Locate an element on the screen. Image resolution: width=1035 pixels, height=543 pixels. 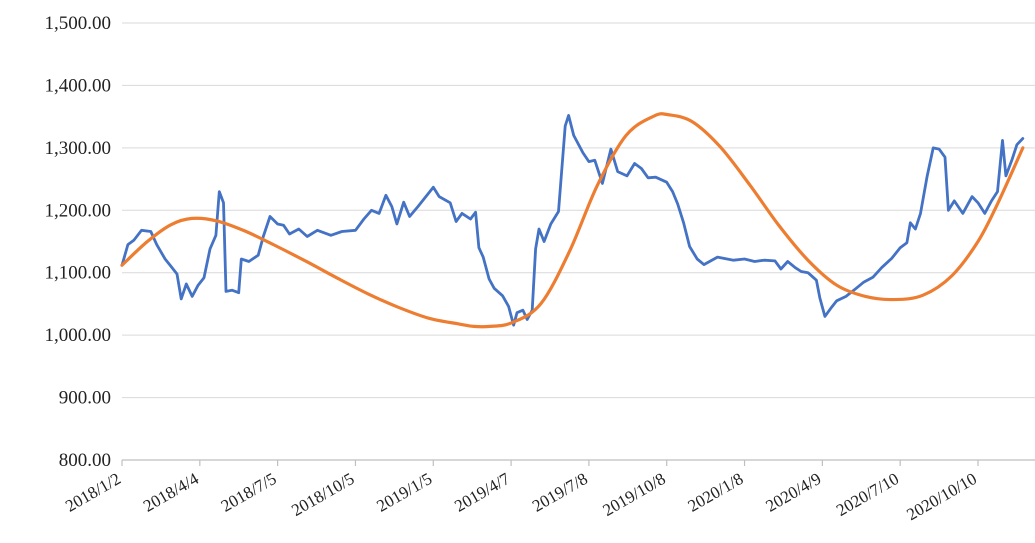
y-tick-label: 800.00 is located at coordinates (85, 460).